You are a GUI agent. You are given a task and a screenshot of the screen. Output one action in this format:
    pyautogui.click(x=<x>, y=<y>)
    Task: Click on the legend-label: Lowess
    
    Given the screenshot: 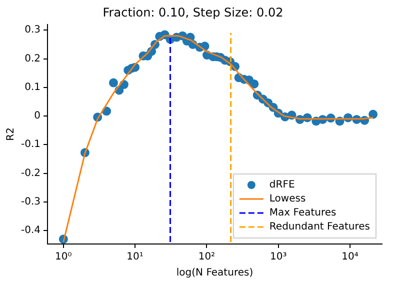 What is the action you would take?
    pyautogui.click(x=287, y=199)
    